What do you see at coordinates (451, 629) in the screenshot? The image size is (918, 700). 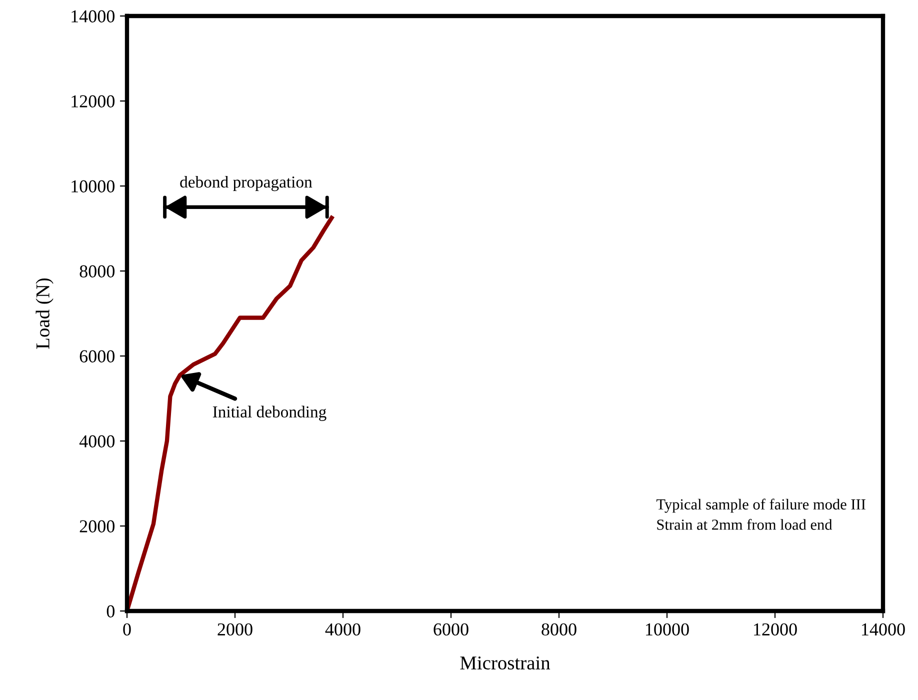 I see `x-tick-label: 6000` at bounding box center [451, 629].